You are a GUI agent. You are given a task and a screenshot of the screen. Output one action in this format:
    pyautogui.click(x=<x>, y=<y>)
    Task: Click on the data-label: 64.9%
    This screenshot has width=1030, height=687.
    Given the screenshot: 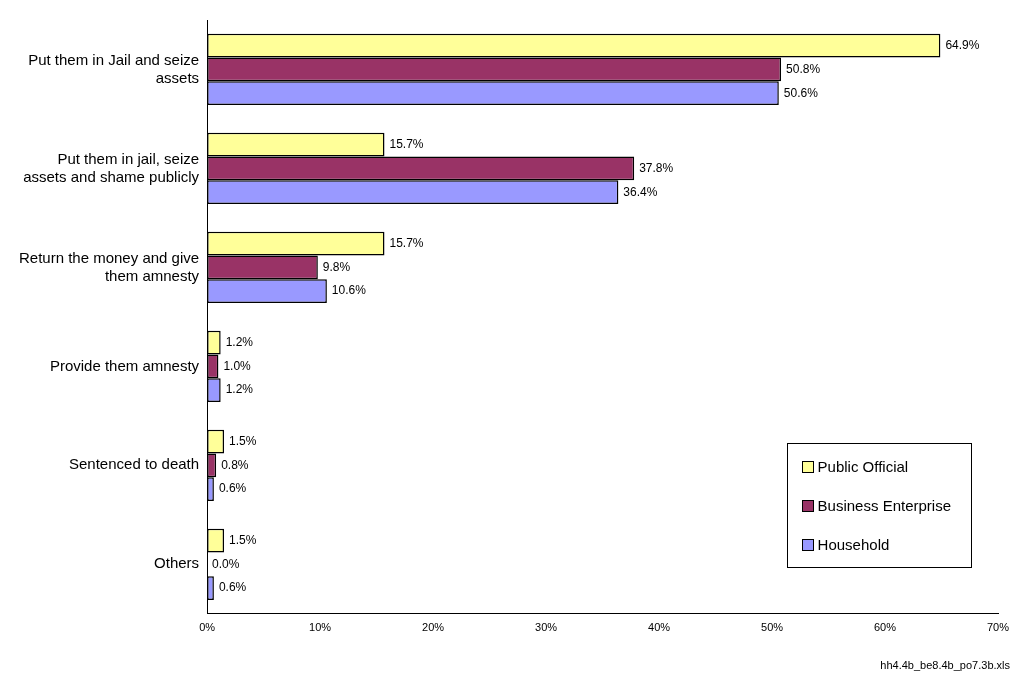 What is the action you would take?
    pyautogui.click(x=962, y=45)
    